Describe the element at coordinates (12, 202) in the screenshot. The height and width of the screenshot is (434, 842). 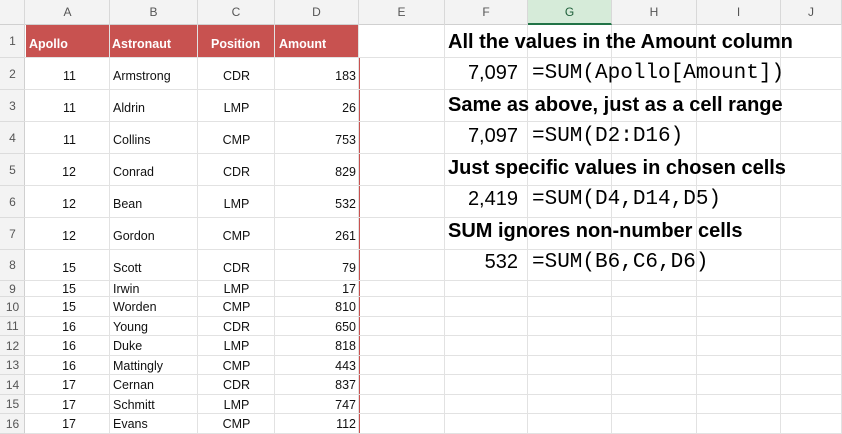
I see `row-header-6: 6` at that location.